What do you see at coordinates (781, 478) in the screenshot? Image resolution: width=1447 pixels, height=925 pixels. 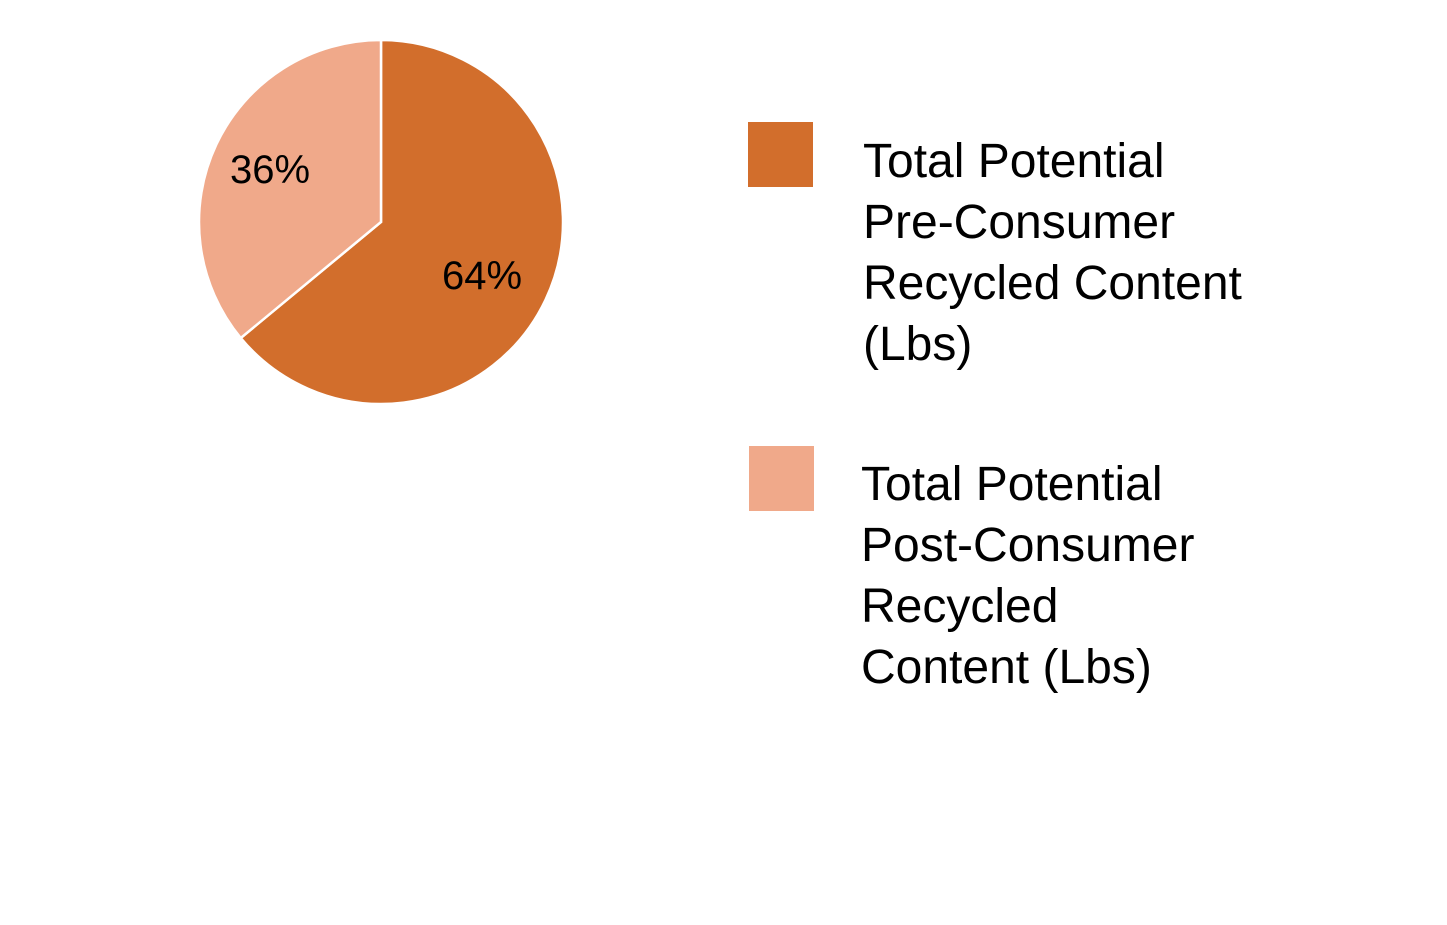 I see `legend-swatch-post-consumer` at bounding box center [781, 478].